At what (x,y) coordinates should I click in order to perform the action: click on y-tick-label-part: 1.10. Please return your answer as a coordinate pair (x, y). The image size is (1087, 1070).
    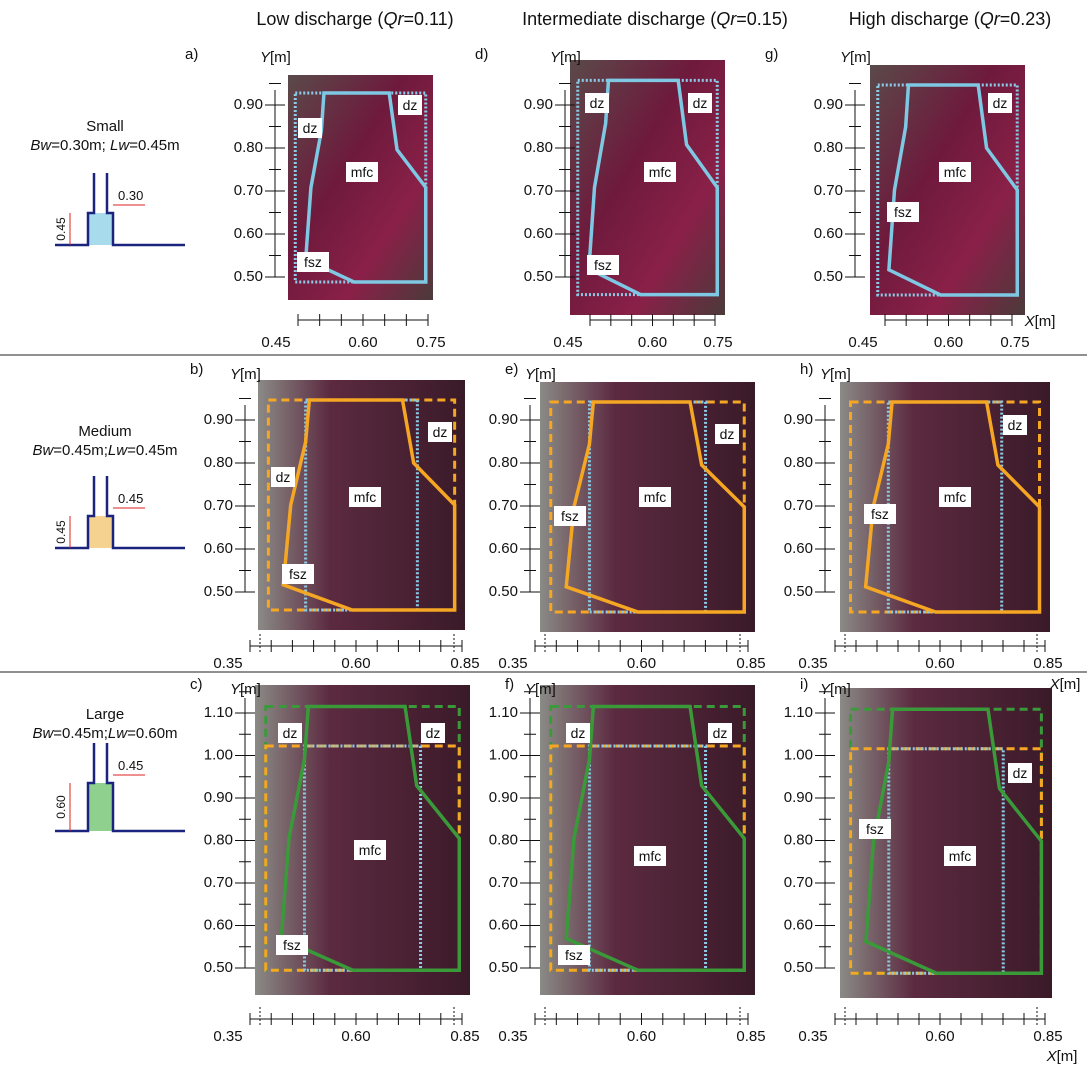
    Looking at the image, I should click on (503, 712).